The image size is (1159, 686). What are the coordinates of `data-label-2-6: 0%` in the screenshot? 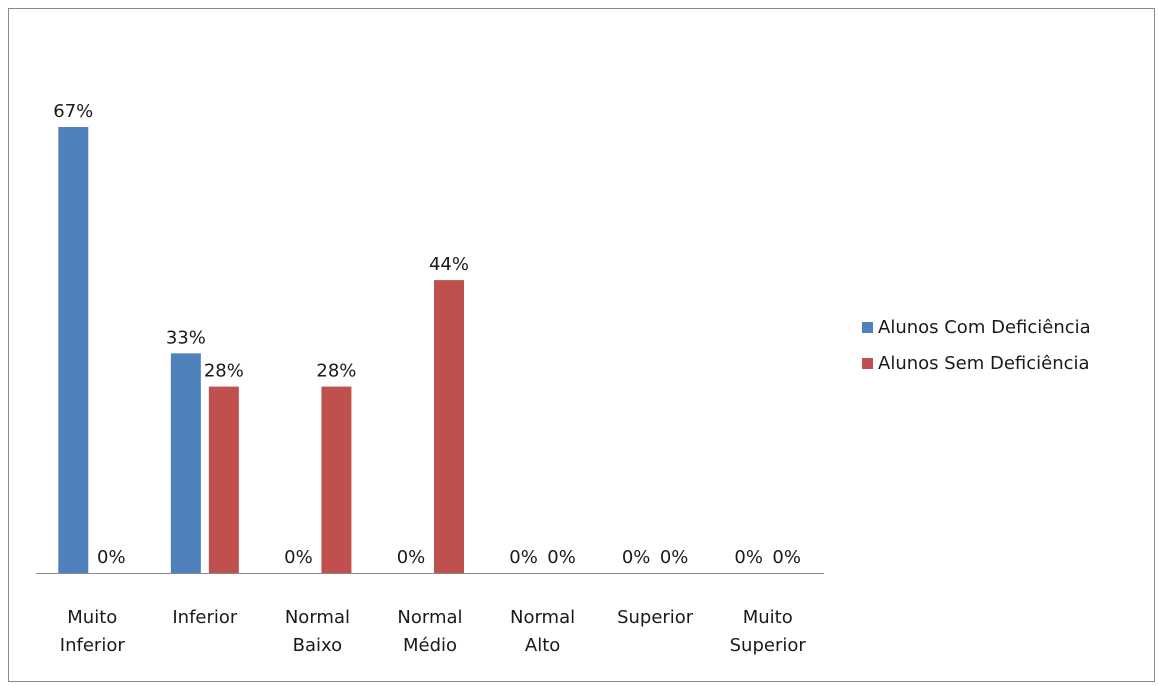 It's located at (674, 557).